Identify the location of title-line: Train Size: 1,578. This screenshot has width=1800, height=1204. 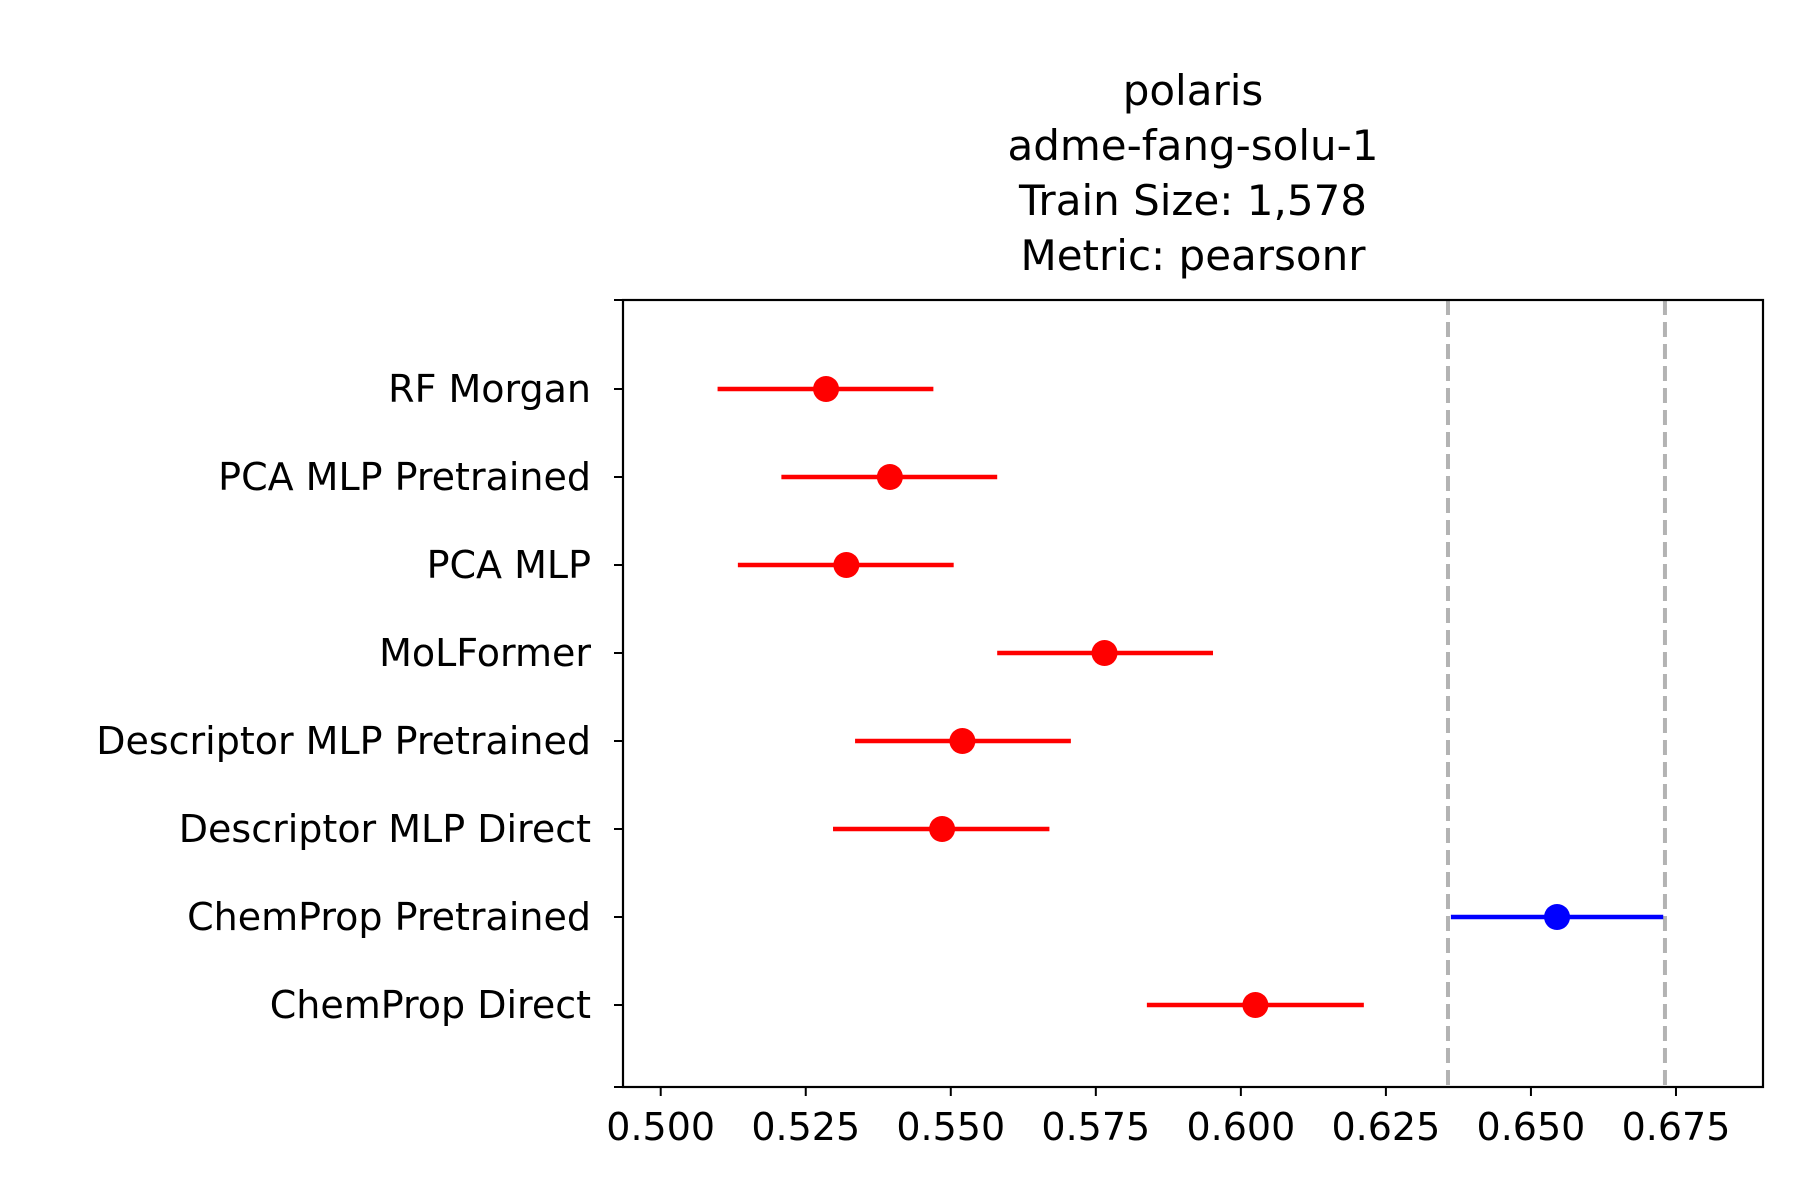
(1192, 200).